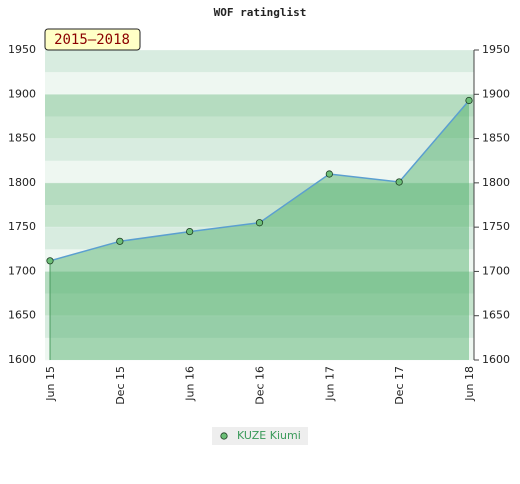 This screenshot has height=484, width=520. What do you see at coordinates (496, 49) in the screenshot?
I see `y2-tick-label: 1950` at bounding box center [496, 49].